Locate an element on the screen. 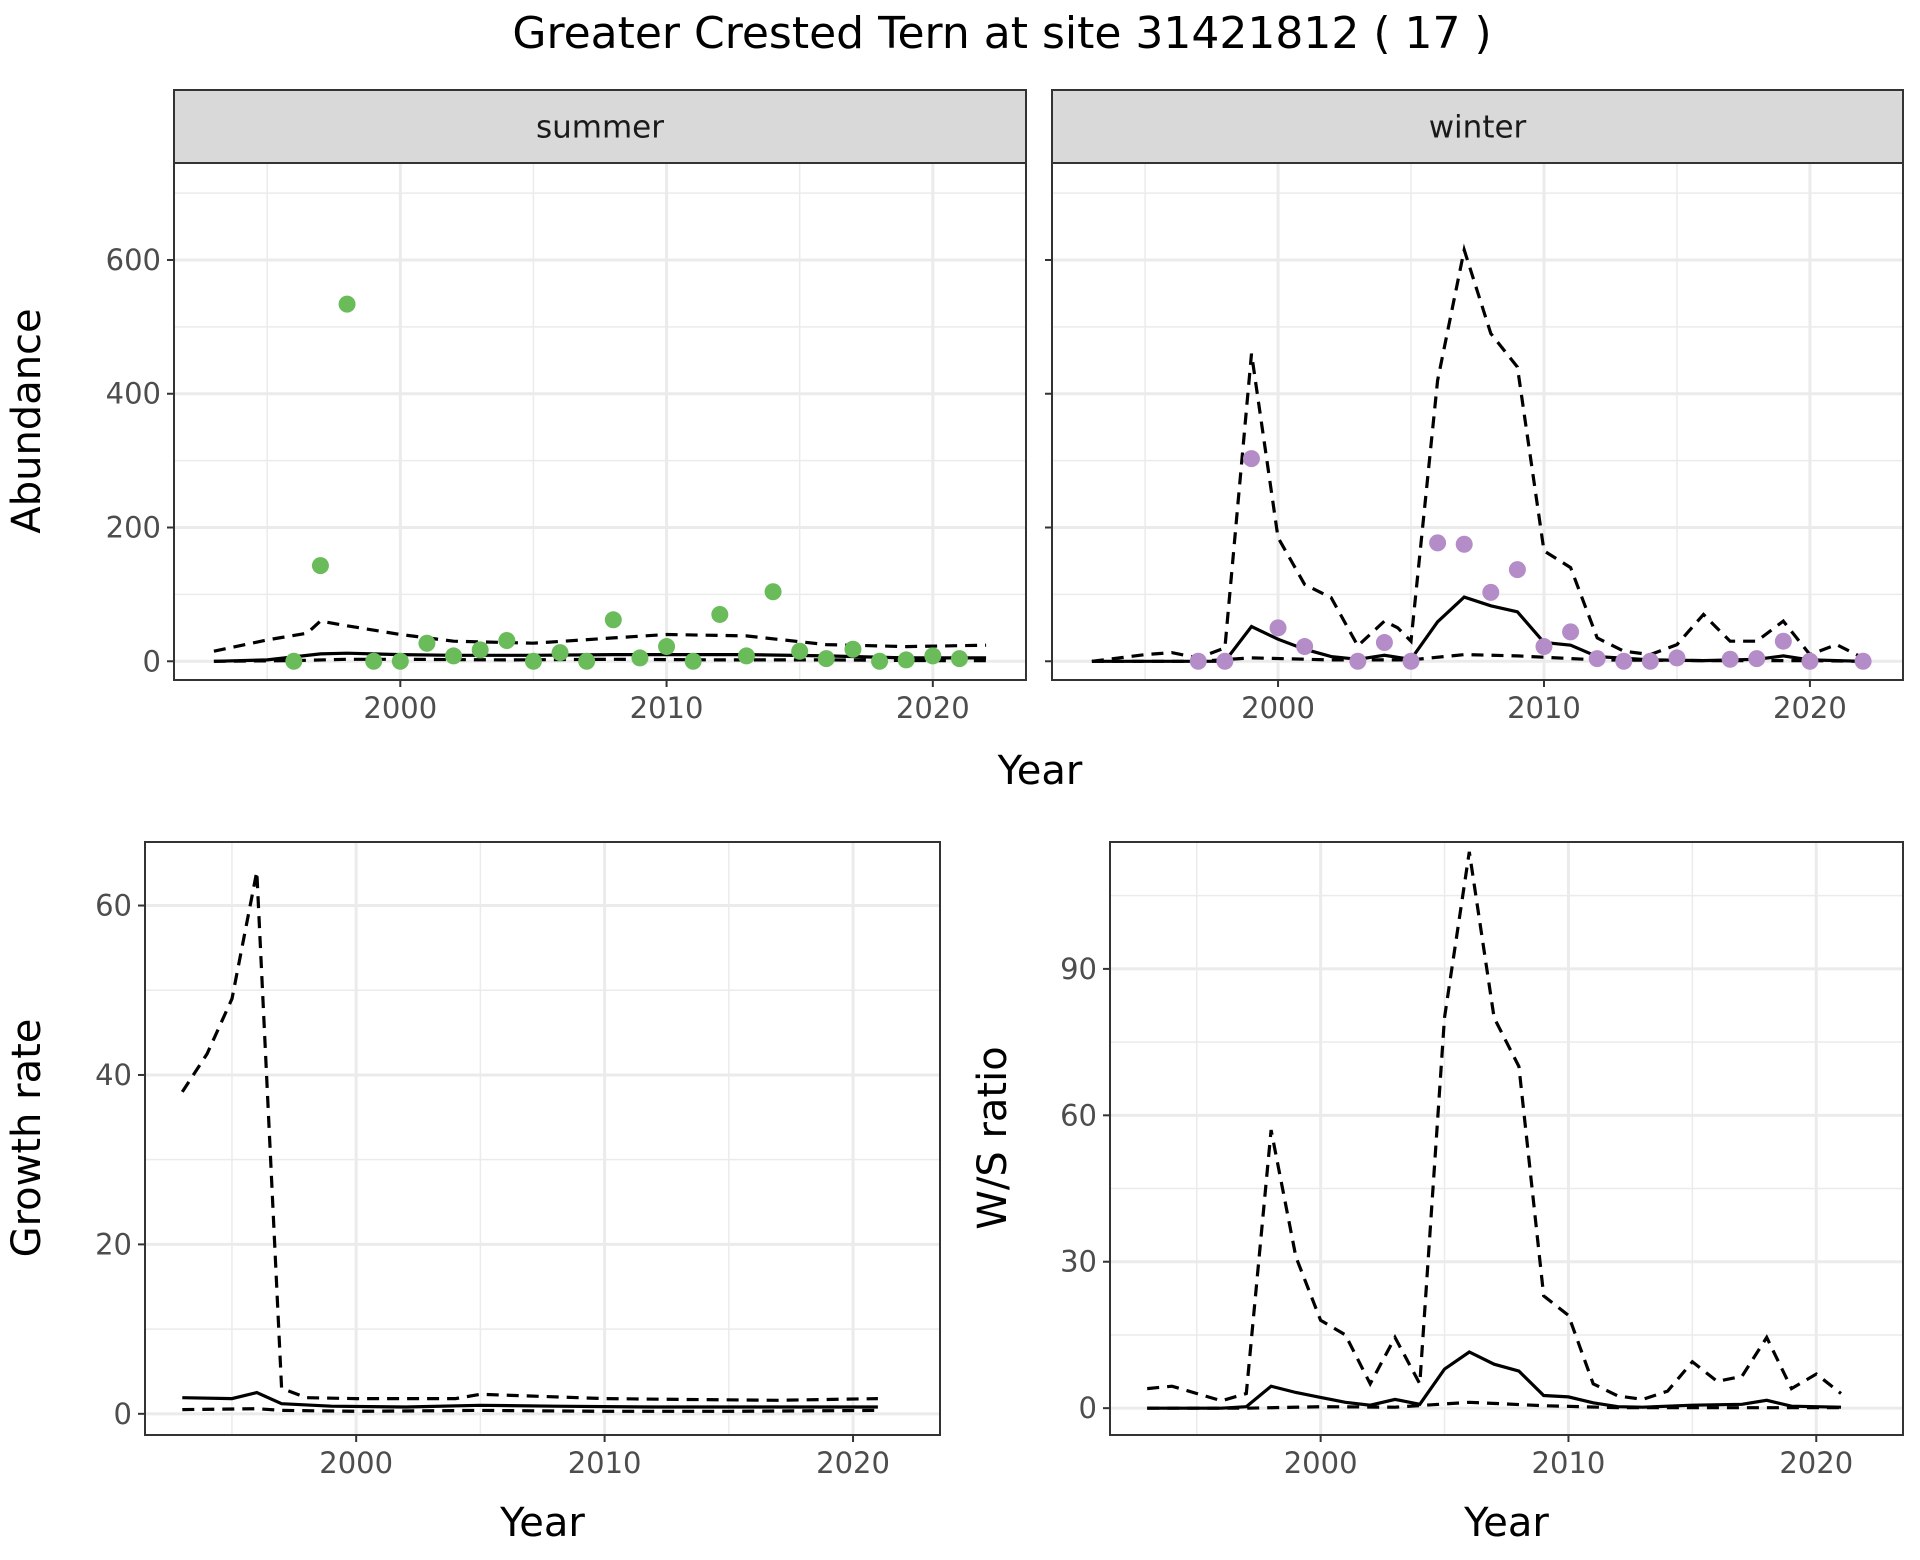 The image size is (1920, 1560). y-tick-label: 20 is located at coordinates (113, 1244).